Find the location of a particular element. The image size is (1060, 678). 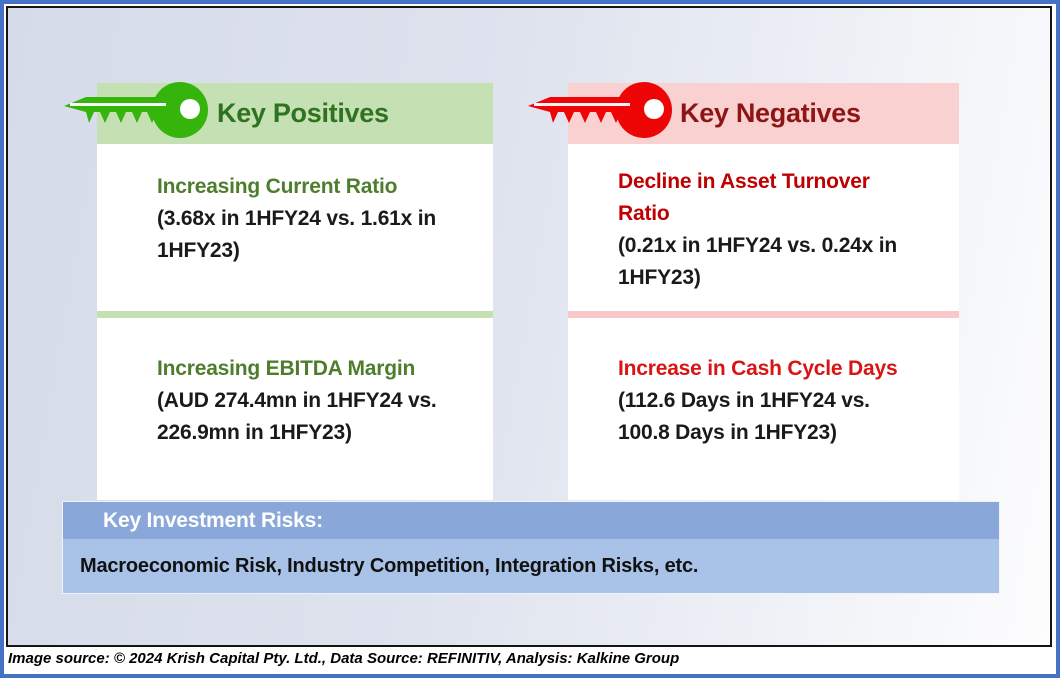

negative-card-title: Decline in Asset Turnover Ratio is located at coordinates (744, 197).